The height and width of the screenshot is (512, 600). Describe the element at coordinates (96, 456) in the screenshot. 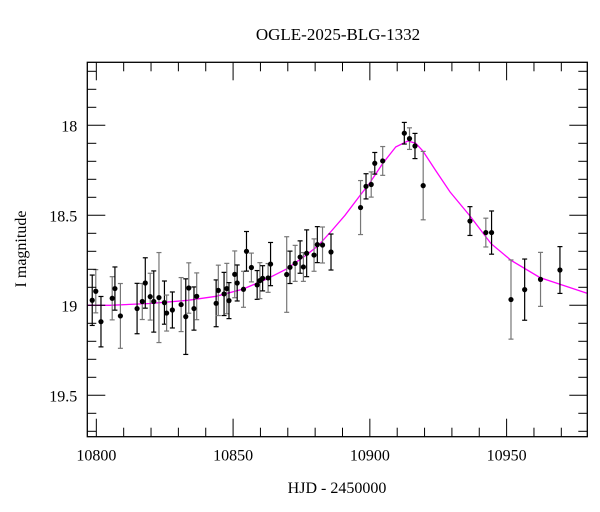

I see `x-tick-label: 10800` at that location.